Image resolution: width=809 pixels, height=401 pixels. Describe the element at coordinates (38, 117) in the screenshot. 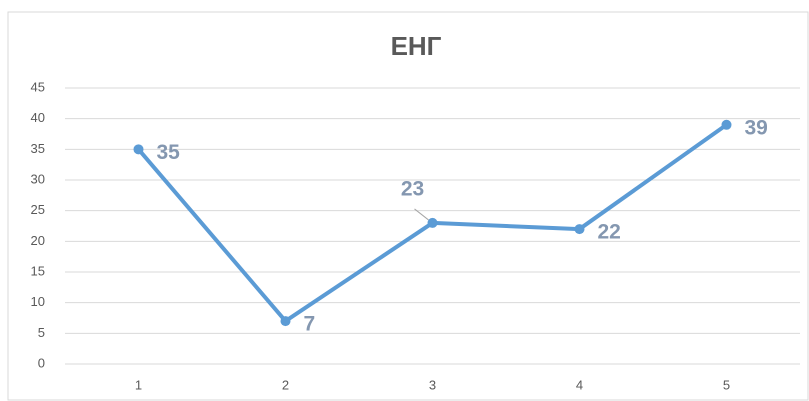

I see `y-tick-label: 40` at that location.